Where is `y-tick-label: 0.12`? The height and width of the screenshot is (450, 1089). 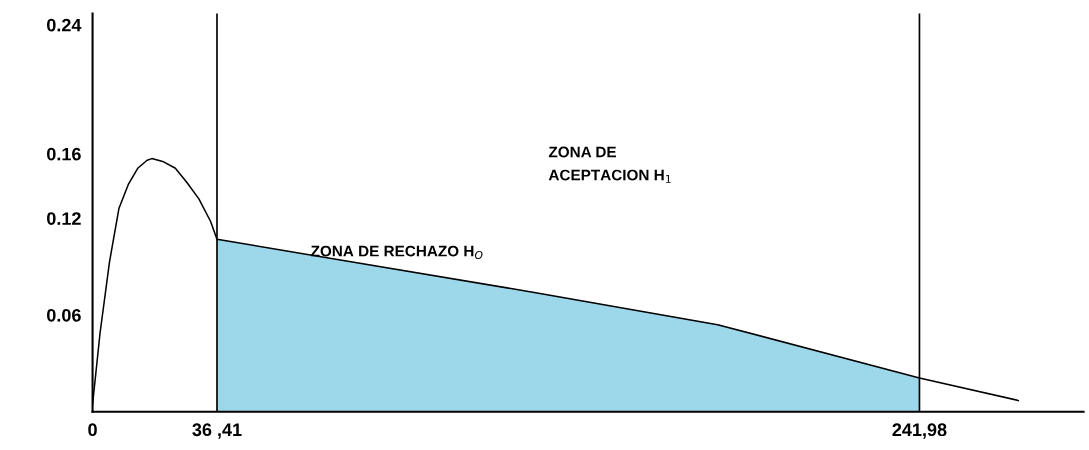
y-tick-label: 0.12 is located at coordinates (64, 218).